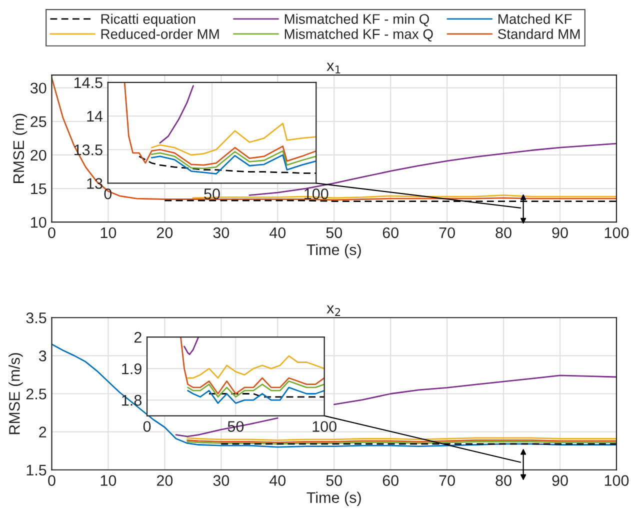 This screenshot has height=525, width=631. I want to click on legend-label: Matched KF, so click(535, 19).